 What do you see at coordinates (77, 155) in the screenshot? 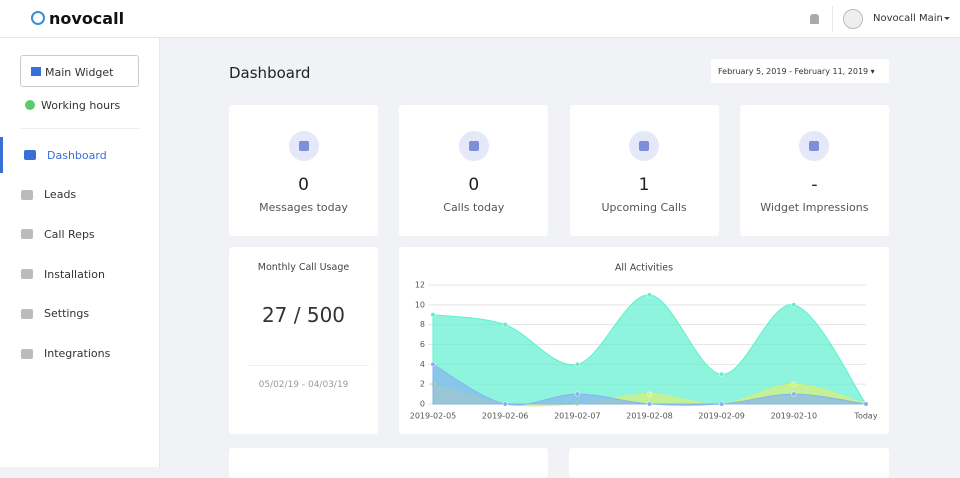
I see `nav-label: Dashboard` at bounding box center [77, 155].